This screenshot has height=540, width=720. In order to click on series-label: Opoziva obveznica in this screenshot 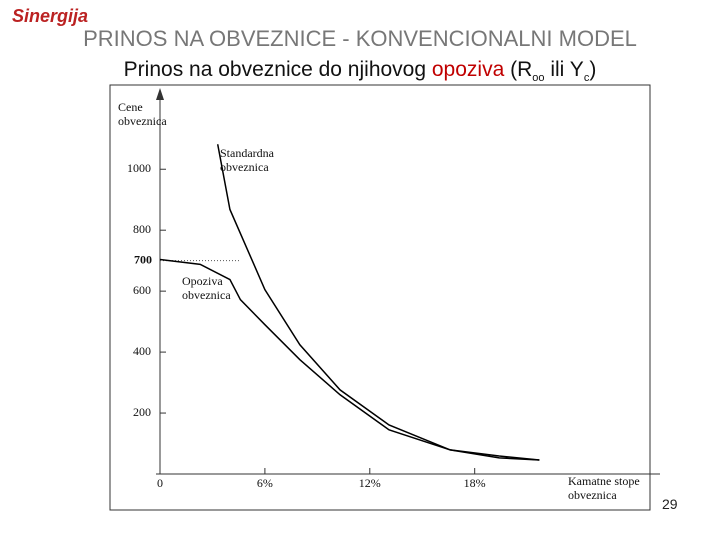, I will do `click(206, 288)`.